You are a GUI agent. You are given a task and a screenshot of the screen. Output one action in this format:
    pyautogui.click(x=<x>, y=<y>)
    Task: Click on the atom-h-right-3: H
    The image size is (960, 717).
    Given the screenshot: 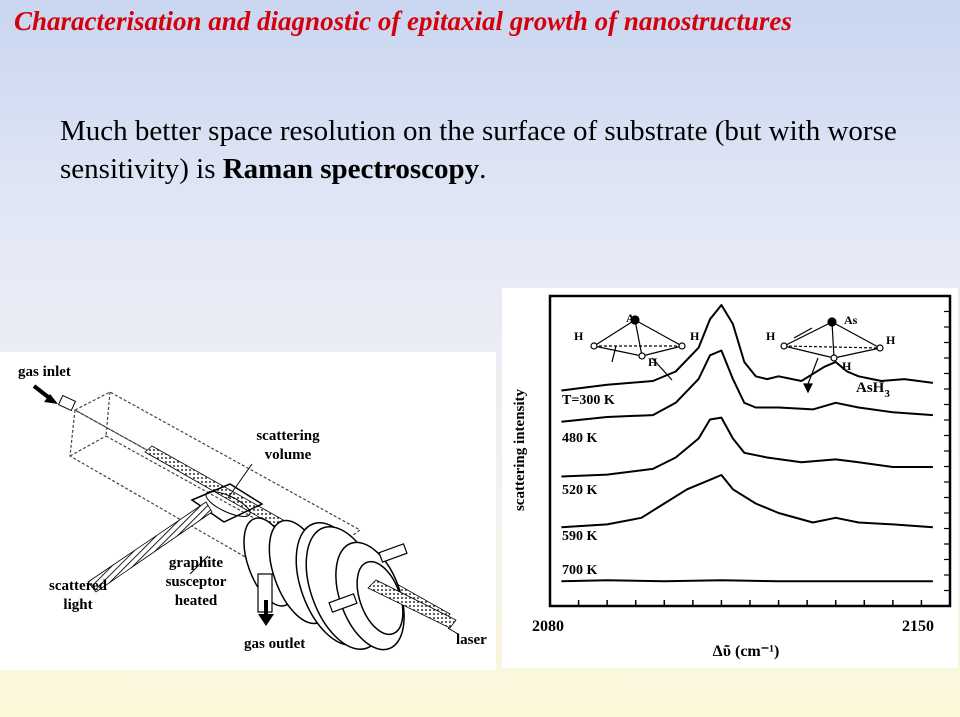 What is the action you would take?
    pyautogui.click(x=847, y=366)
    